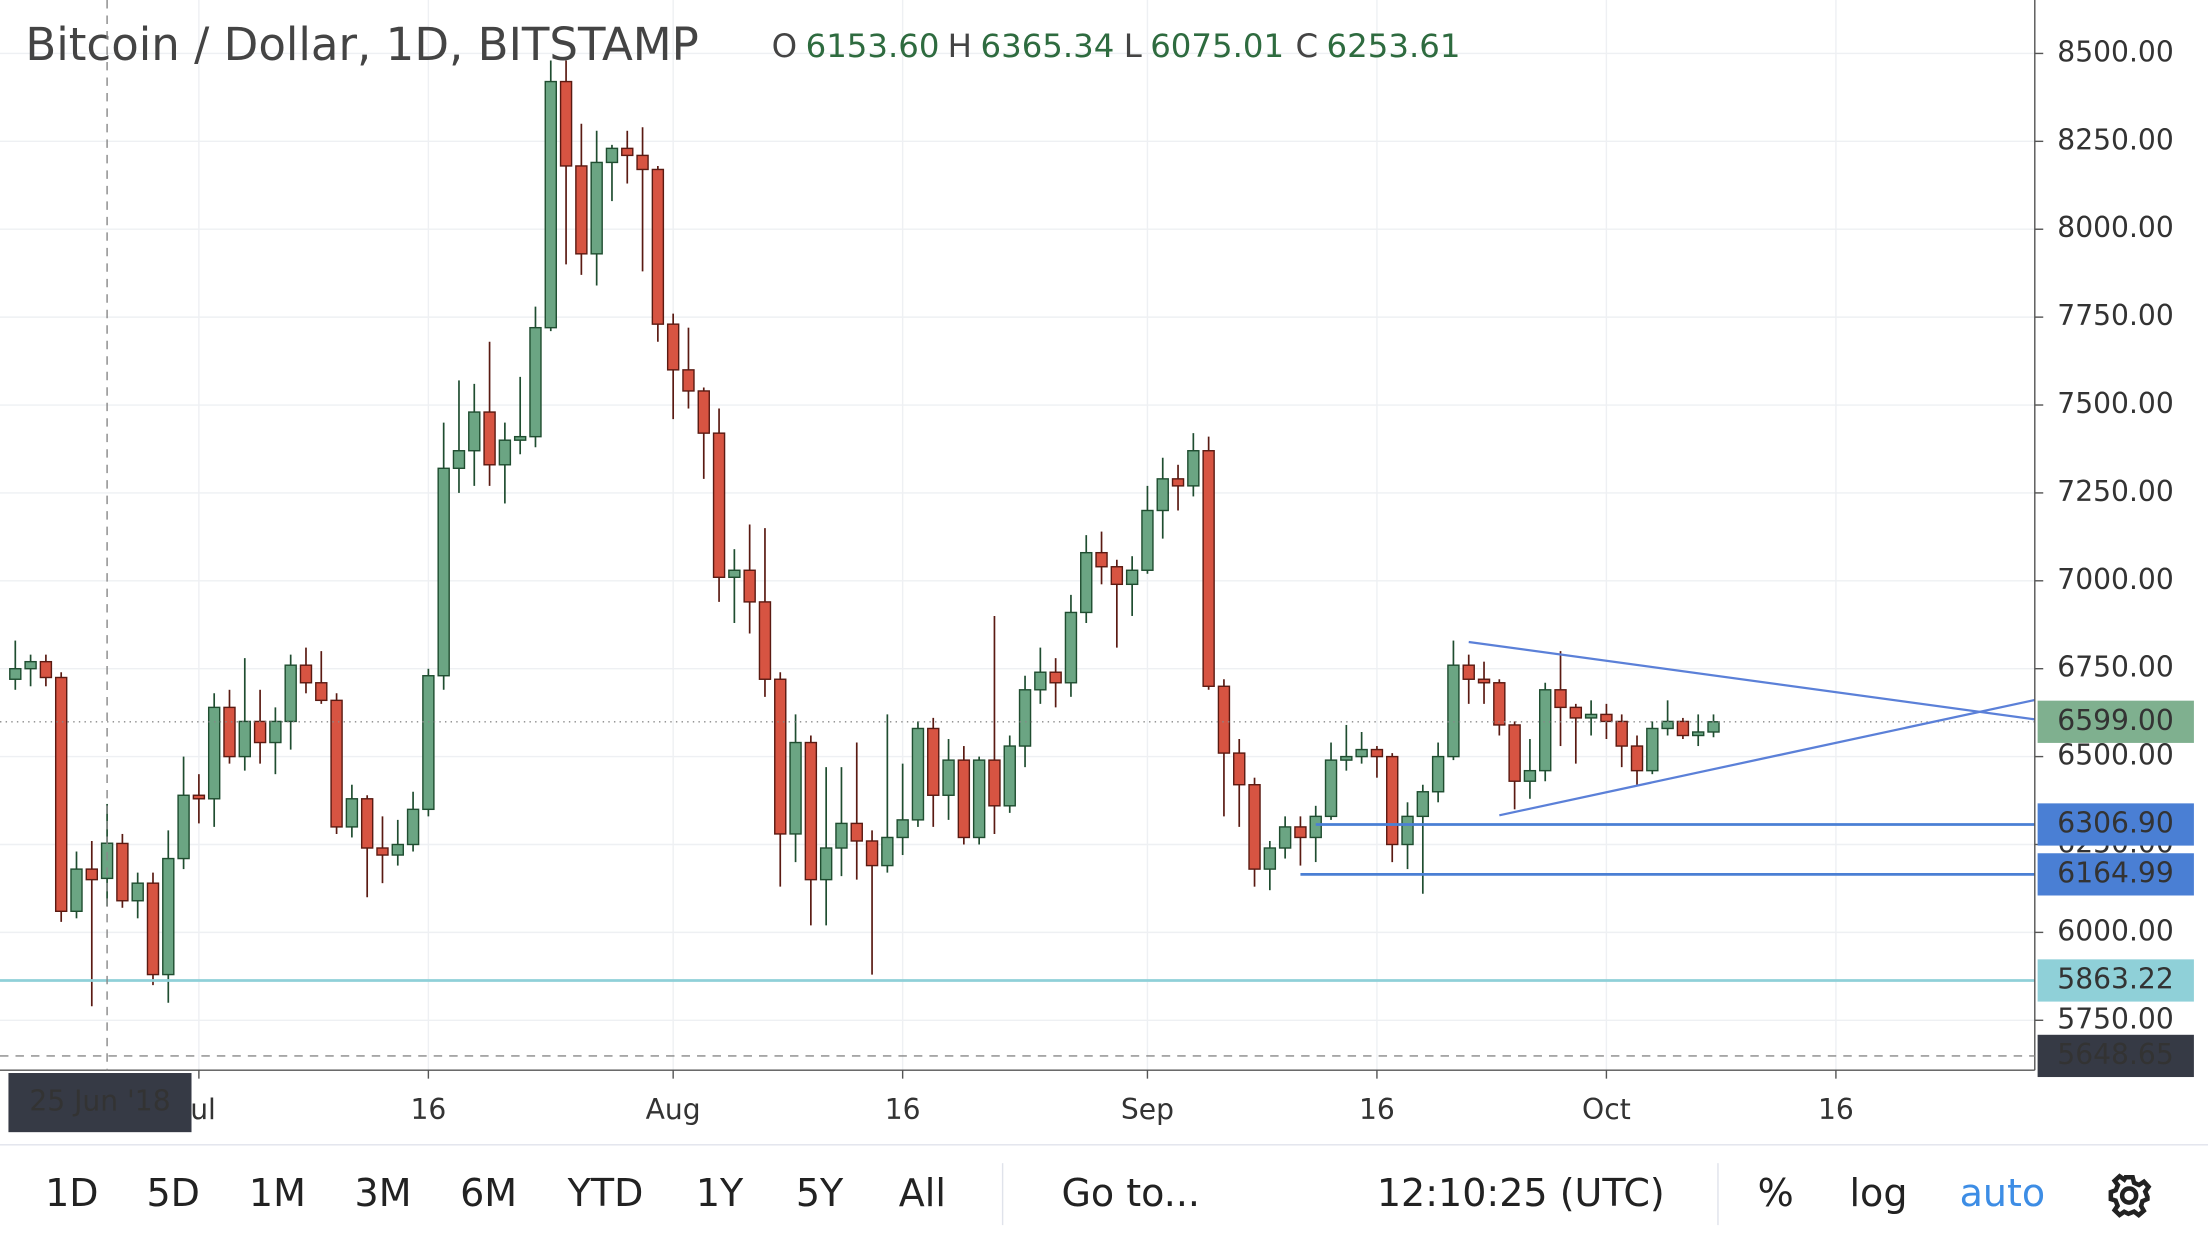 Image resolution: width=2208 pixels, height=1242 pixels. Describe the element at coordinates (277, 1193) in the screenshot. I see `range-button: 1M` at that location.